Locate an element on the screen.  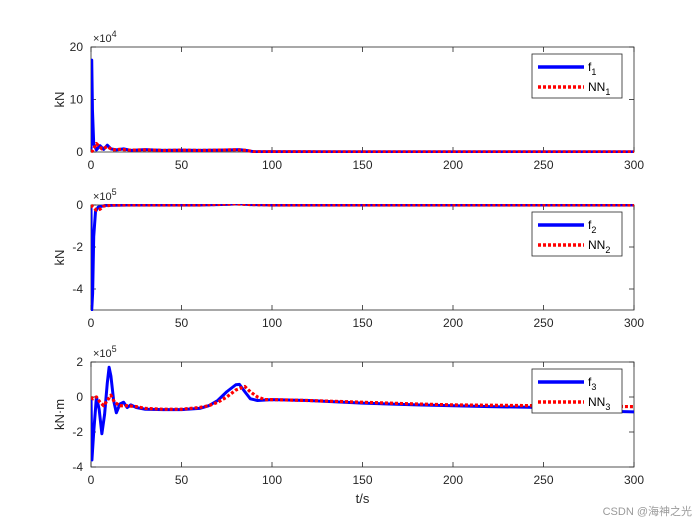
legend-label-f1: f1 is located at coordinates (592, 68).